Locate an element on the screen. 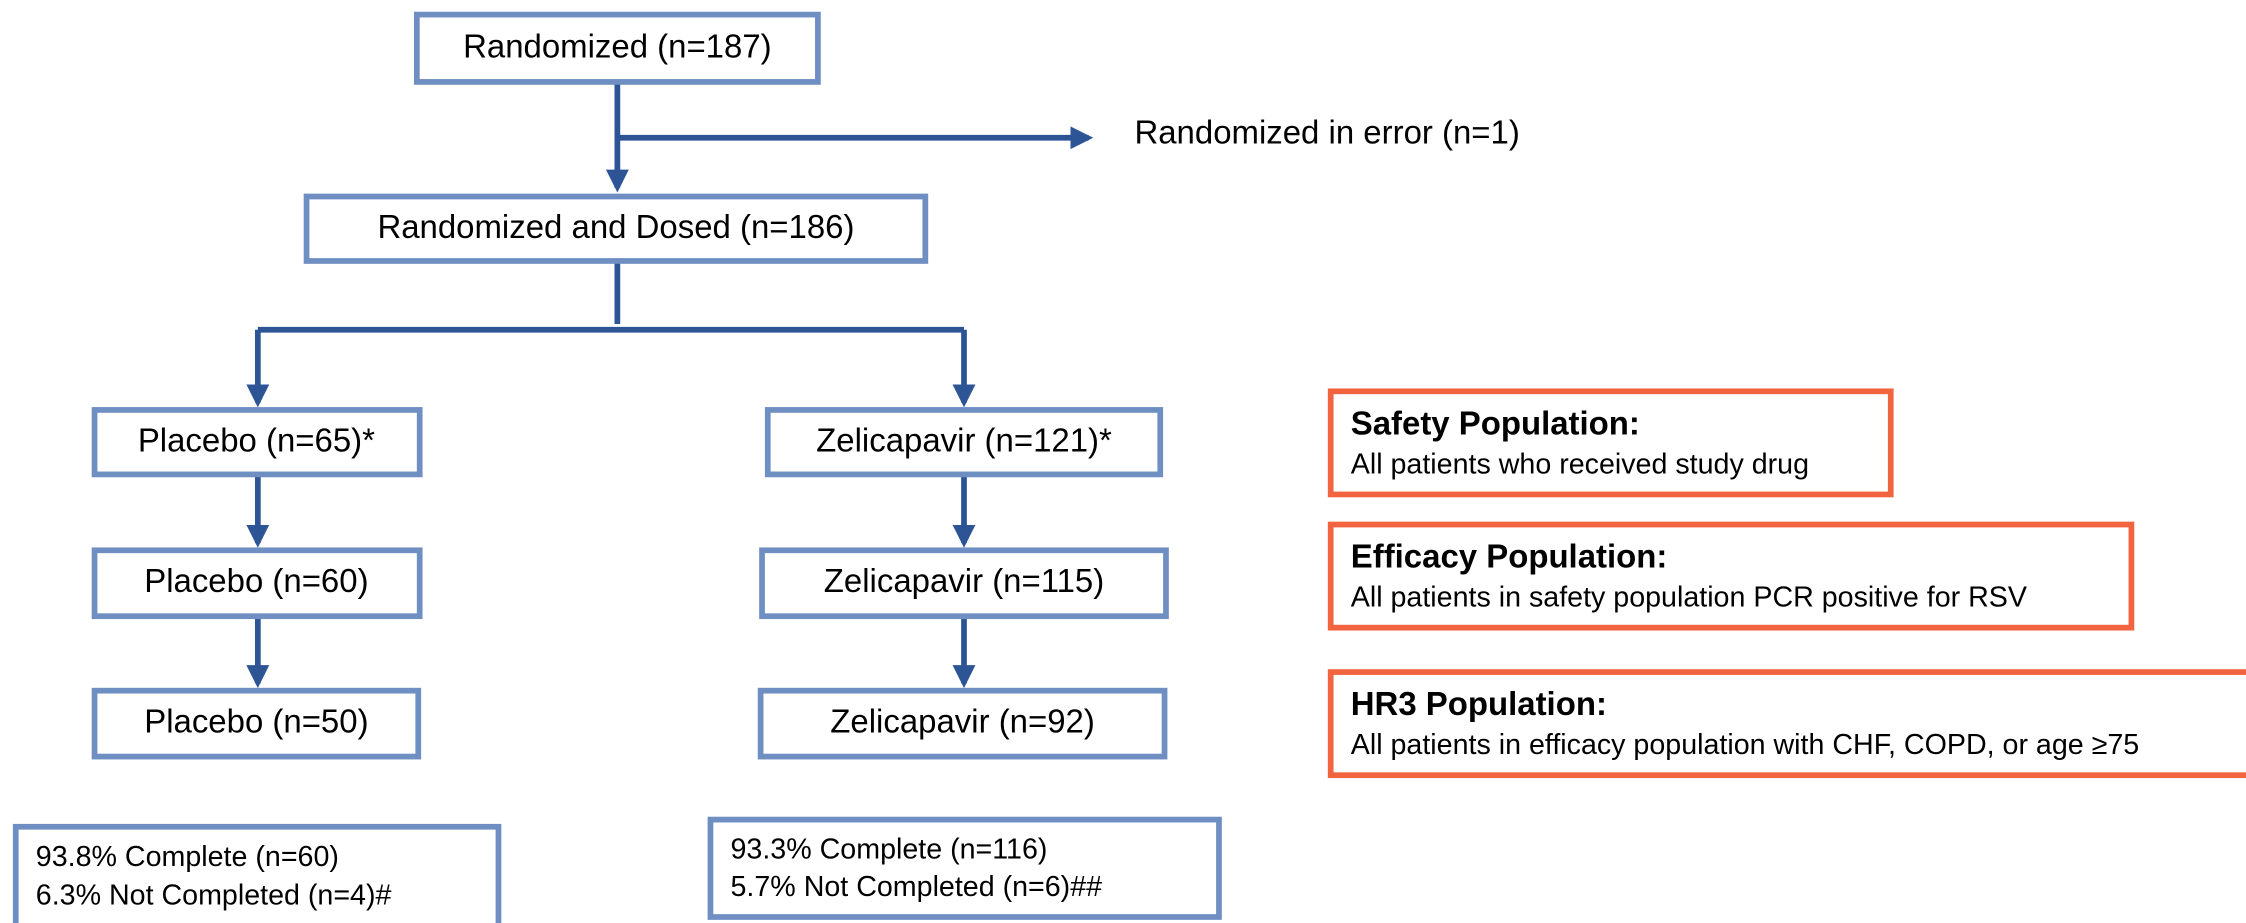 The image size is (2246, 923). node-label: Randomized (n=187) is located at coordinates (617, 46).